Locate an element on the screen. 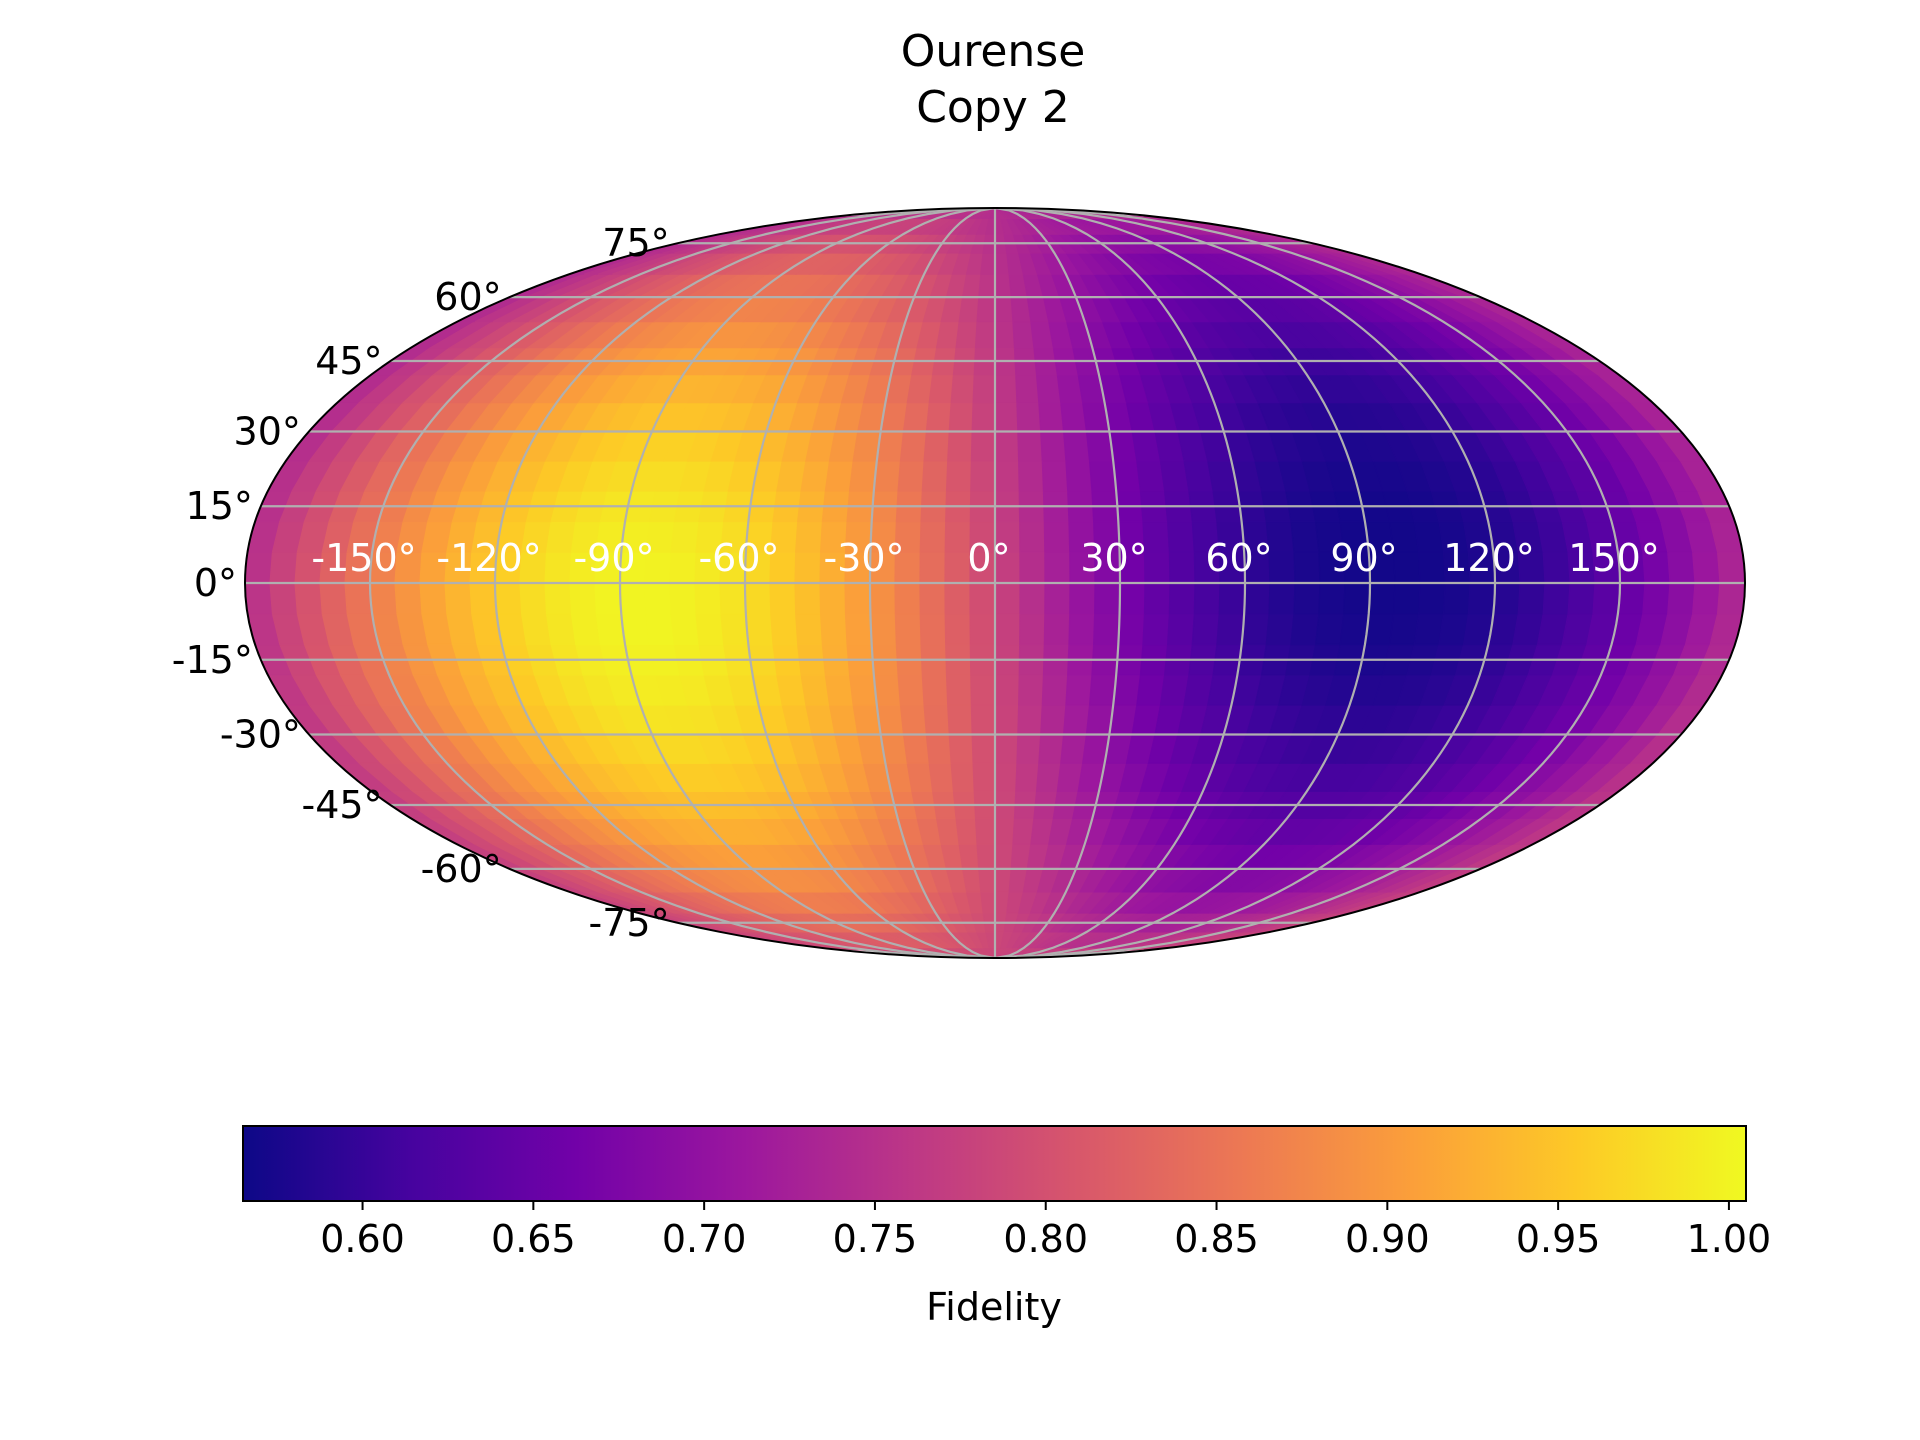 The height and width of the screenshot is (1440, 1920). colorbar-tick-label: 0.70 is located at coordinates (704, 1239).